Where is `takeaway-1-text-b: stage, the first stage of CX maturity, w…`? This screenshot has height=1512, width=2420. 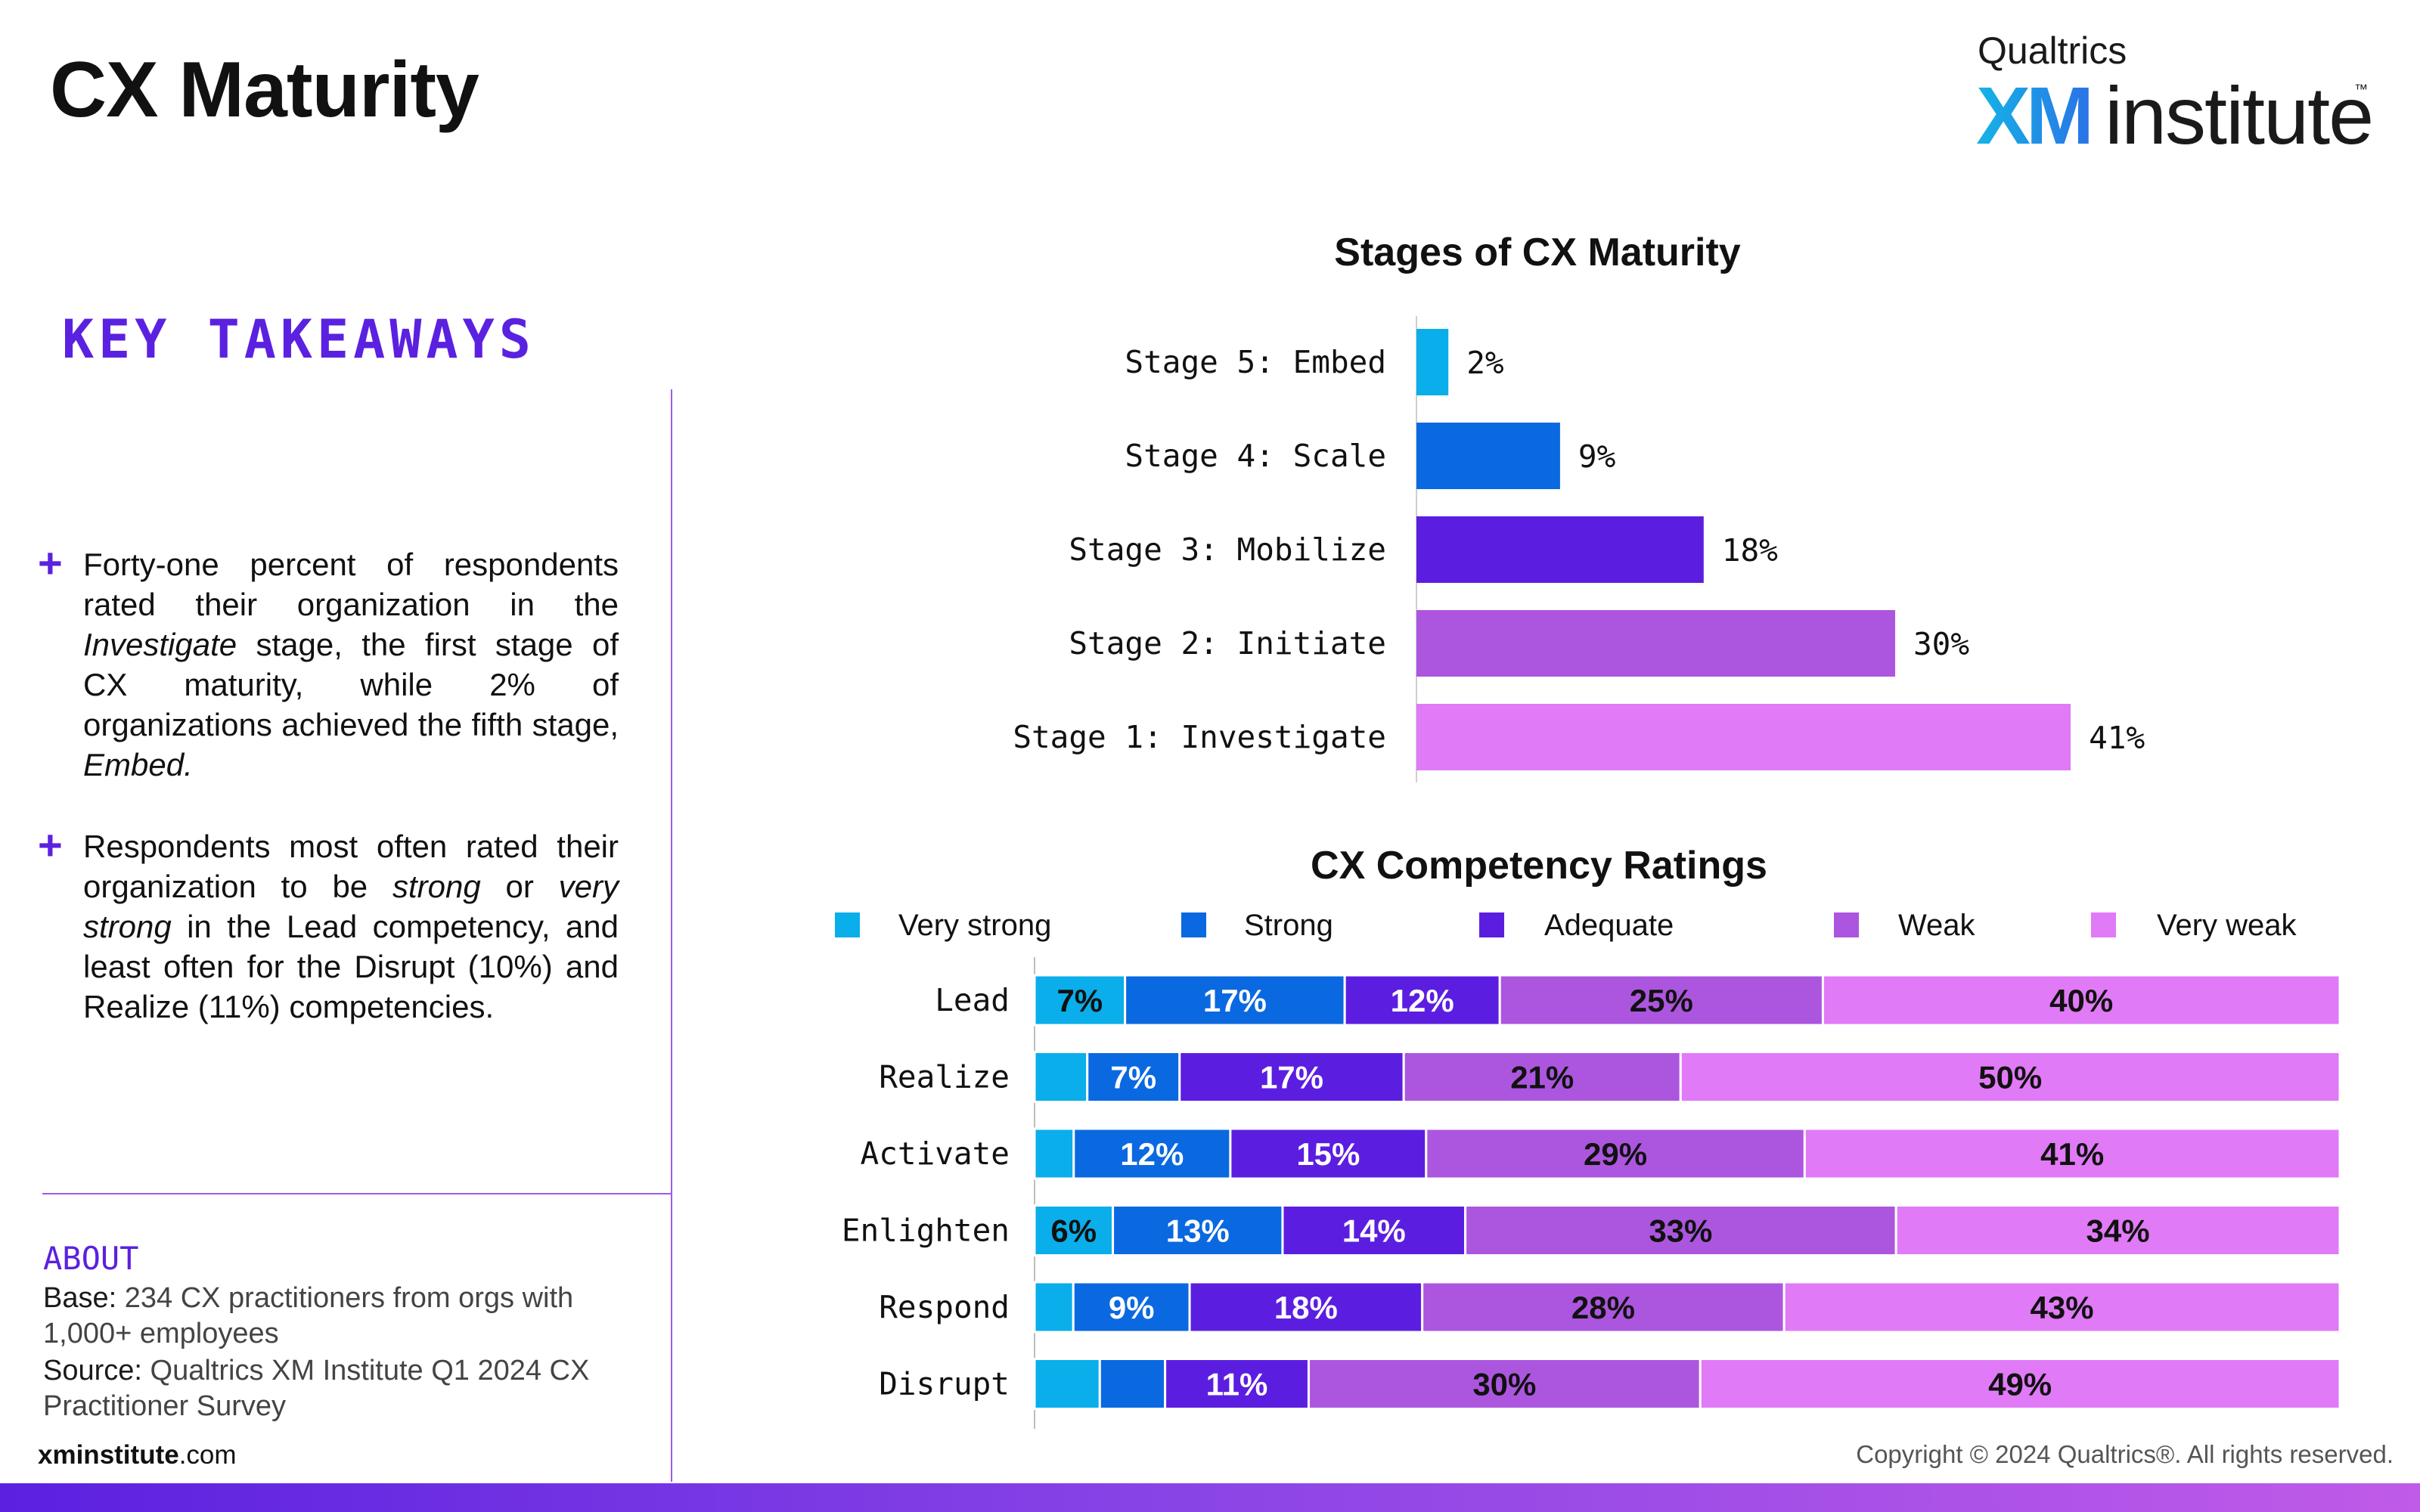
takeaway-1-text-b: stage, the first stage of CX maturity, w… is located at coordinates (351, 684).